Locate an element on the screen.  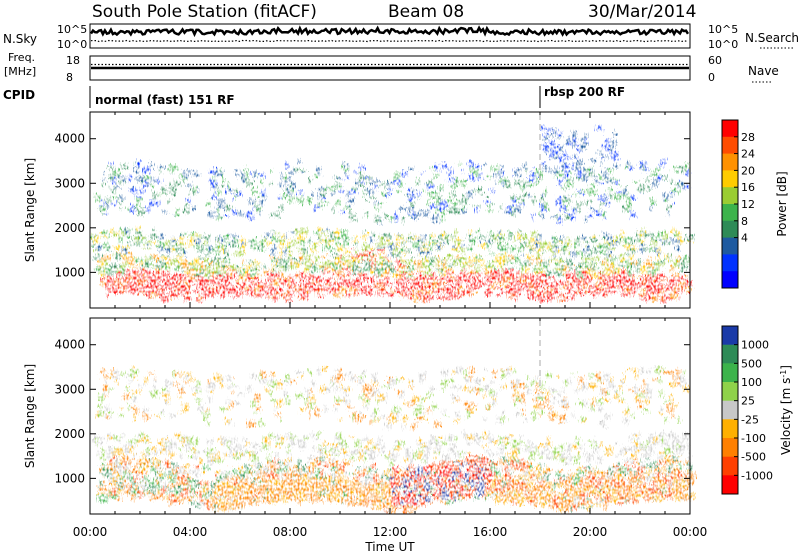
nsky-strip: N.Sky 10^5 10^0 10^5 10^0 N.Search is located at coordinates (401, 37).